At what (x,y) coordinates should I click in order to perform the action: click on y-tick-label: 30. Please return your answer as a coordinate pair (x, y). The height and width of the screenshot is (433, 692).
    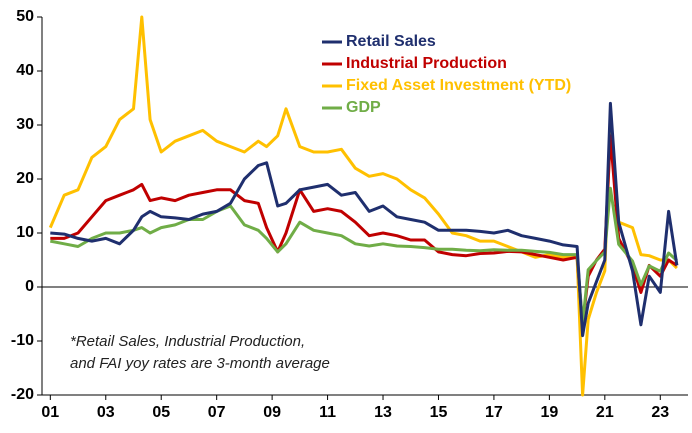
    Looking at the image, I should click on (25, 124).